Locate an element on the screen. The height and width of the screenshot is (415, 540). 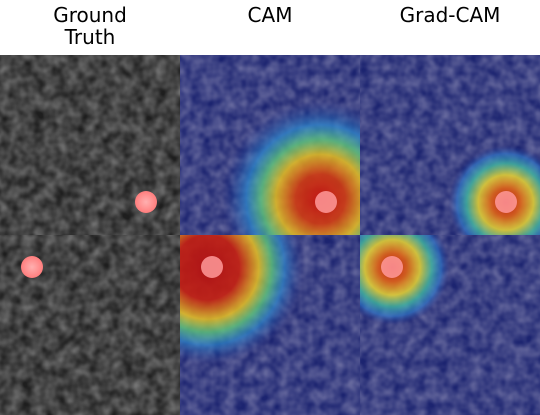
panel-row2-cam is located at coordinates (270, 325).